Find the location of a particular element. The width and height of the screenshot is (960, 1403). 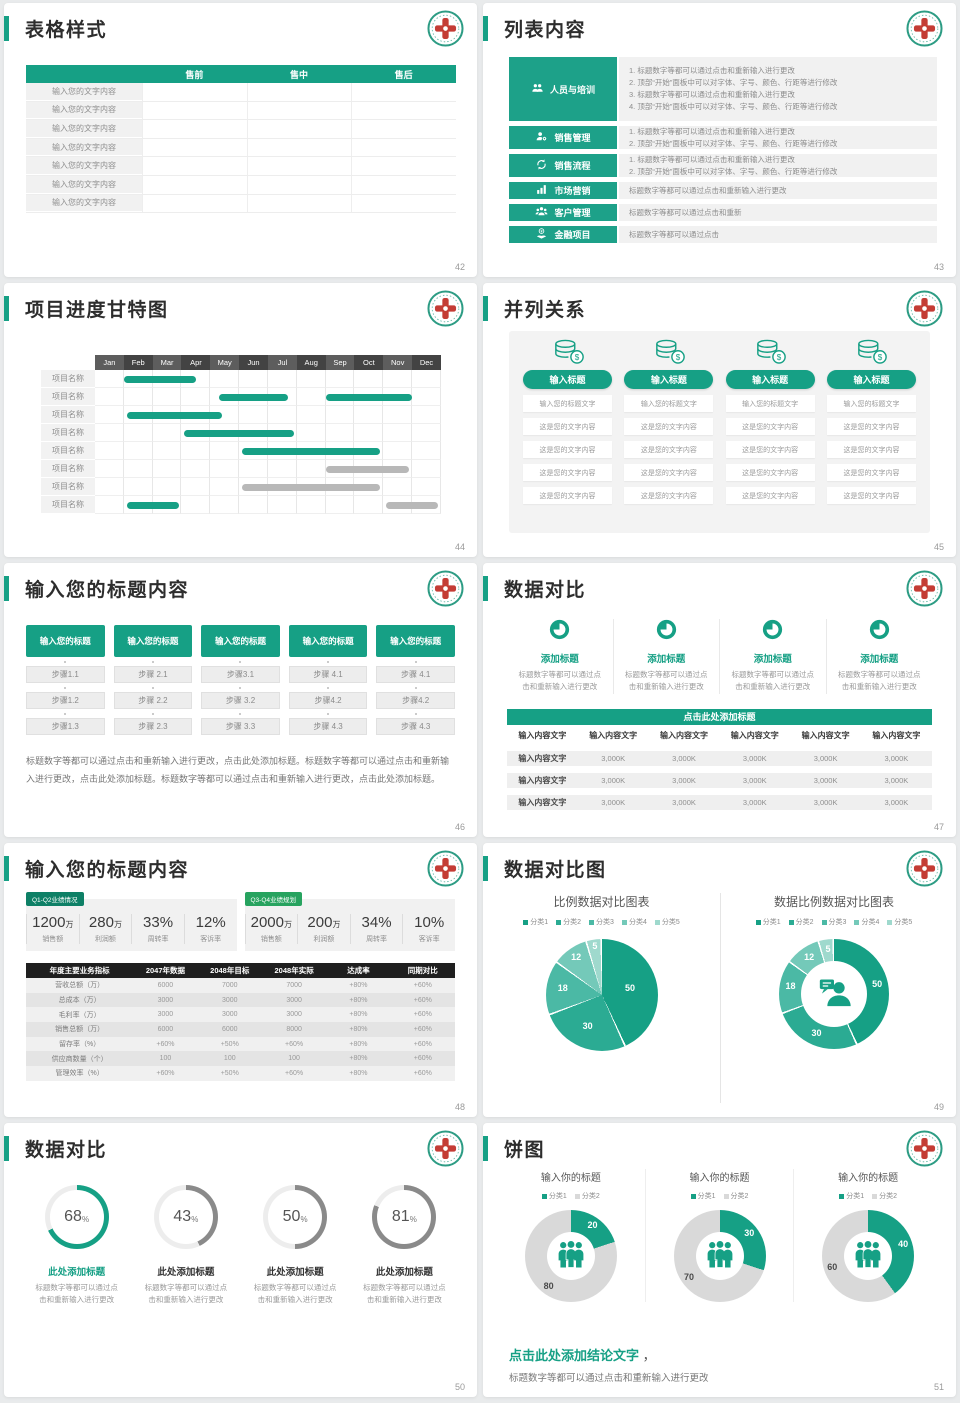

column-row: 输入您的标题文字 is located at coordinates (669, 403).